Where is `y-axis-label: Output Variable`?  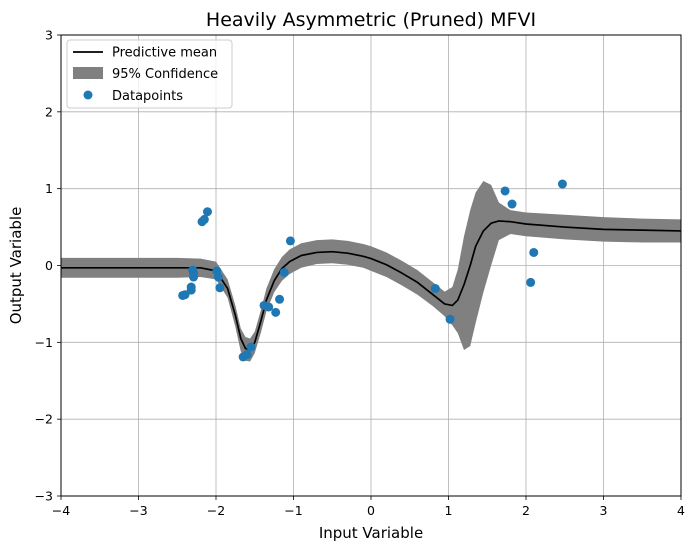 y-axis-label: Output Variable is located at coordinates (16, 266).